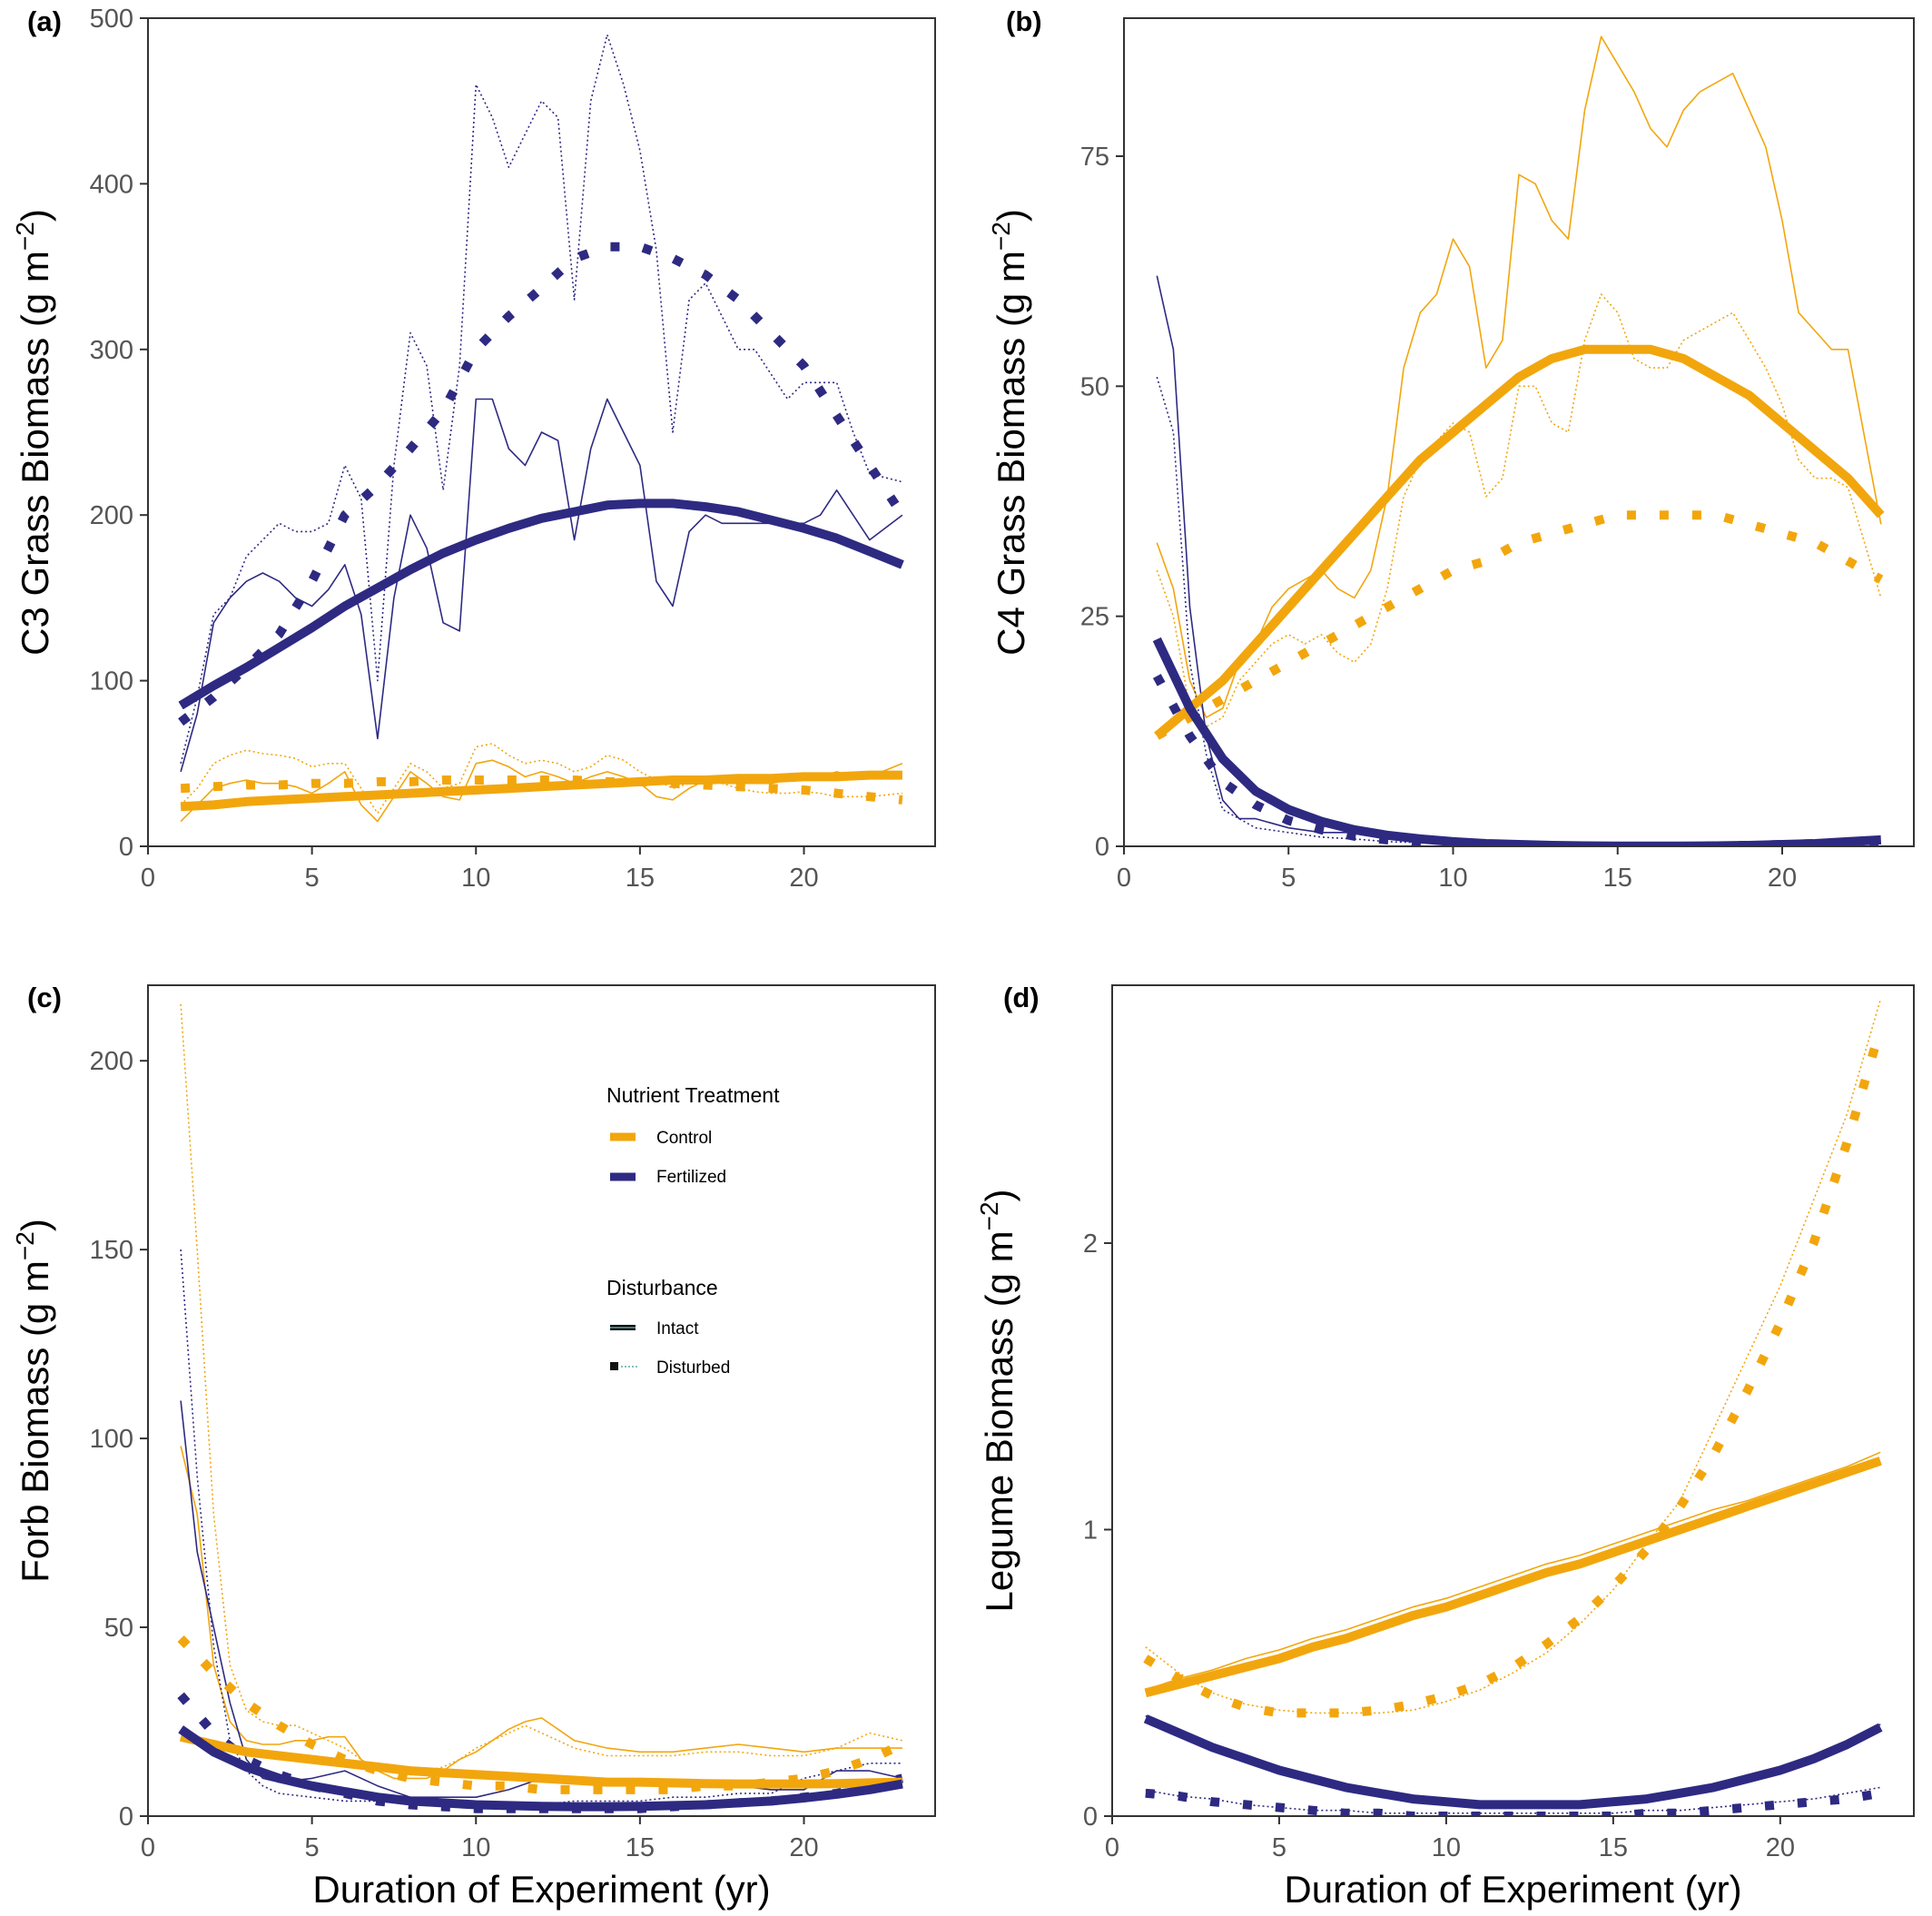 Image resolution: width=1932 pixels, height=1916 pixels. Describe the element at coordinates (691, 1177) in the screenshot. I see `legend-fertilized-label: Fertilized` at that location.